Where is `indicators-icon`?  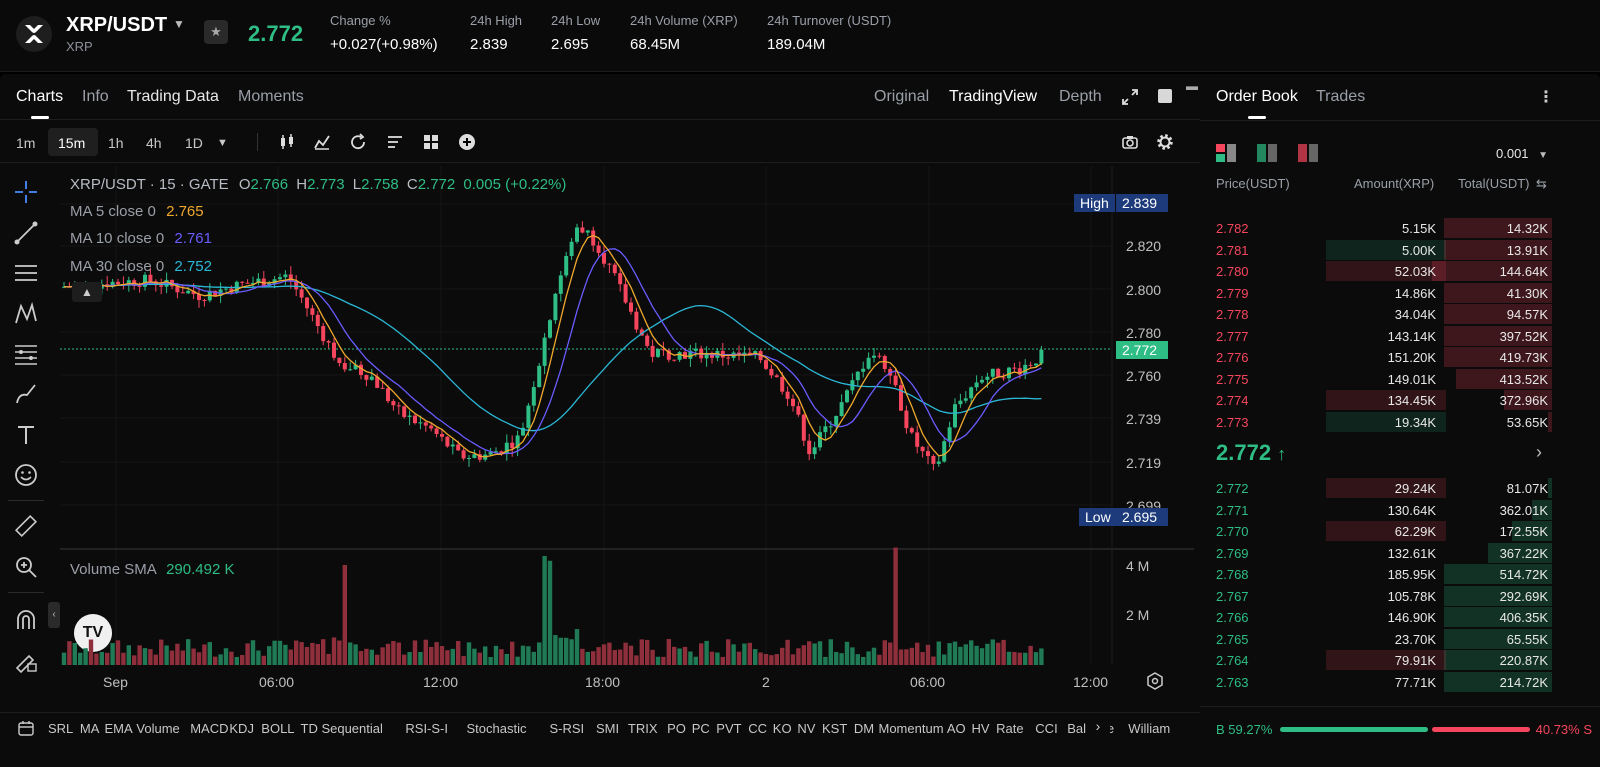 indicators-icon is located at coordinates (322, 144).